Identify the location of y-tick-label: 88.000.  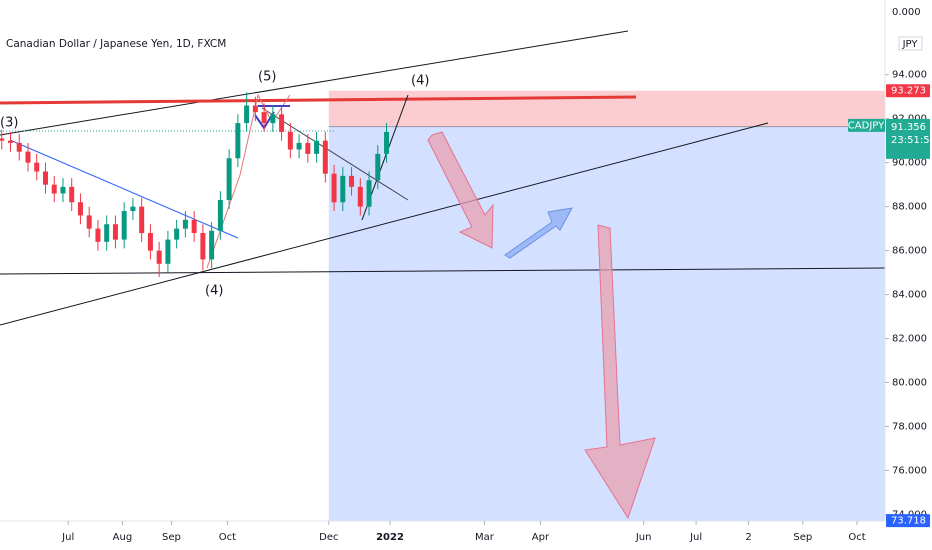
(909, 207).